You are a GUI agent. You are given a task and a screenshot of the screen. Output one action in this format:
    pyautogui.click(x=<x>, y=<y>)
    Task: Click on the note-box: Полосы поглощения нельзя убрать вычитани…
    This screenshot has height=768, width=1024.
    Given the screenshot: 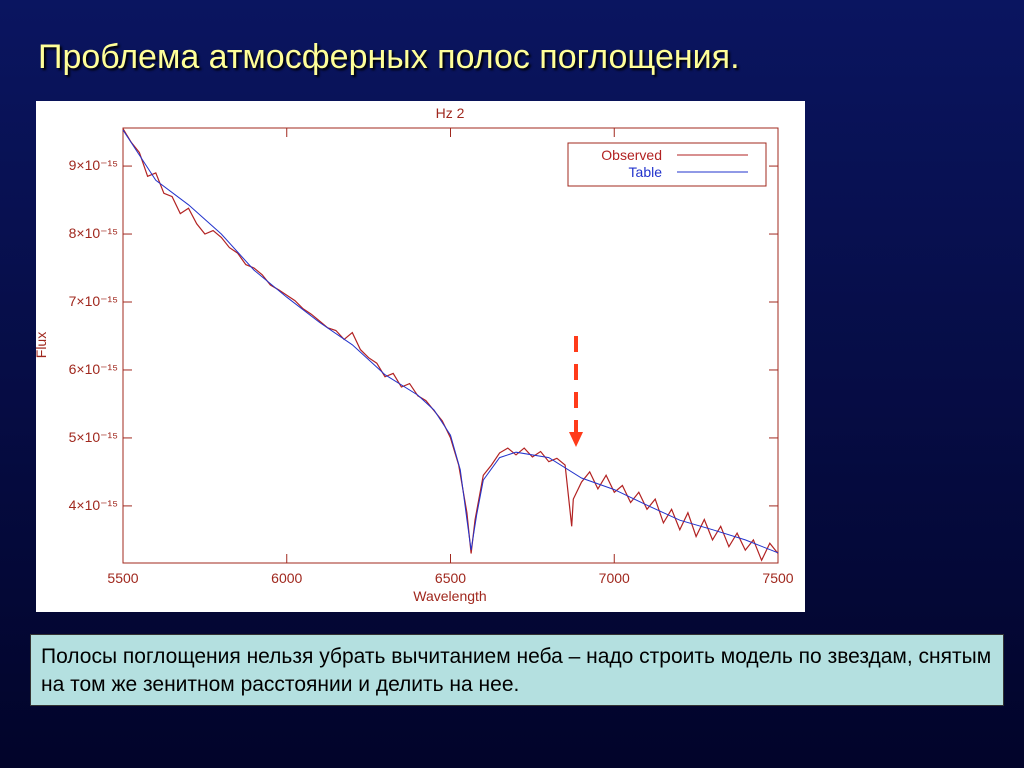 What is the action you would take?
    pyautogui.click(x=517, y=670)
    